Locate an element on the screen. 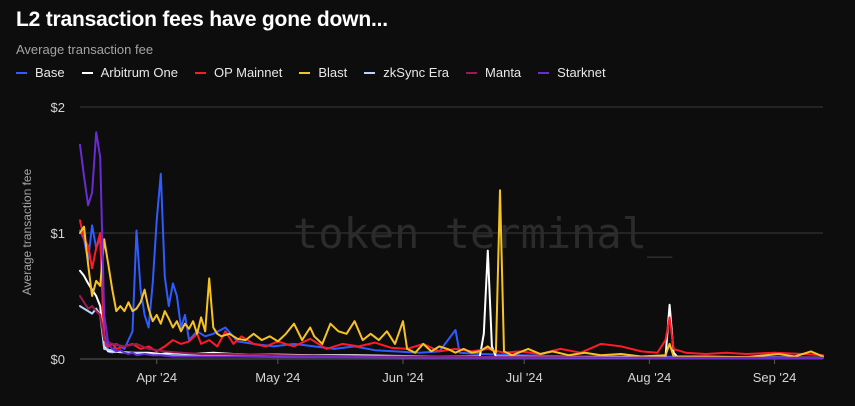  x-tick-label: Apr '24 is located at coordinates (156, 377).